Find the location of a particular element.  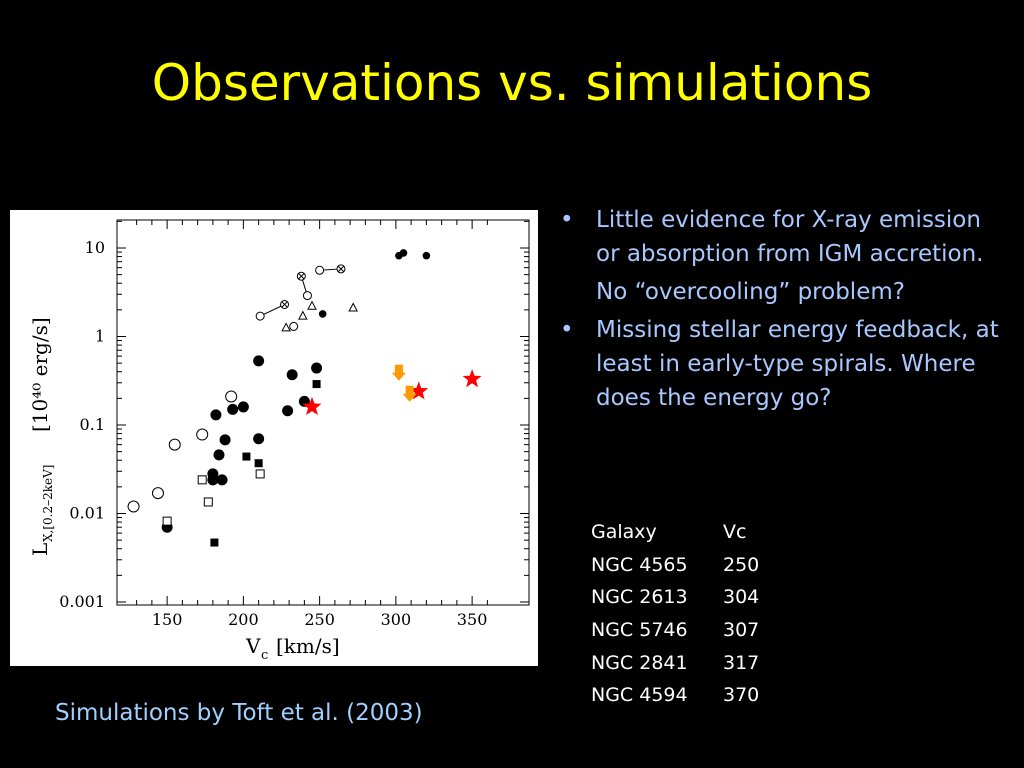

x-tick-label: 300 is located at coordinates (396, 619).